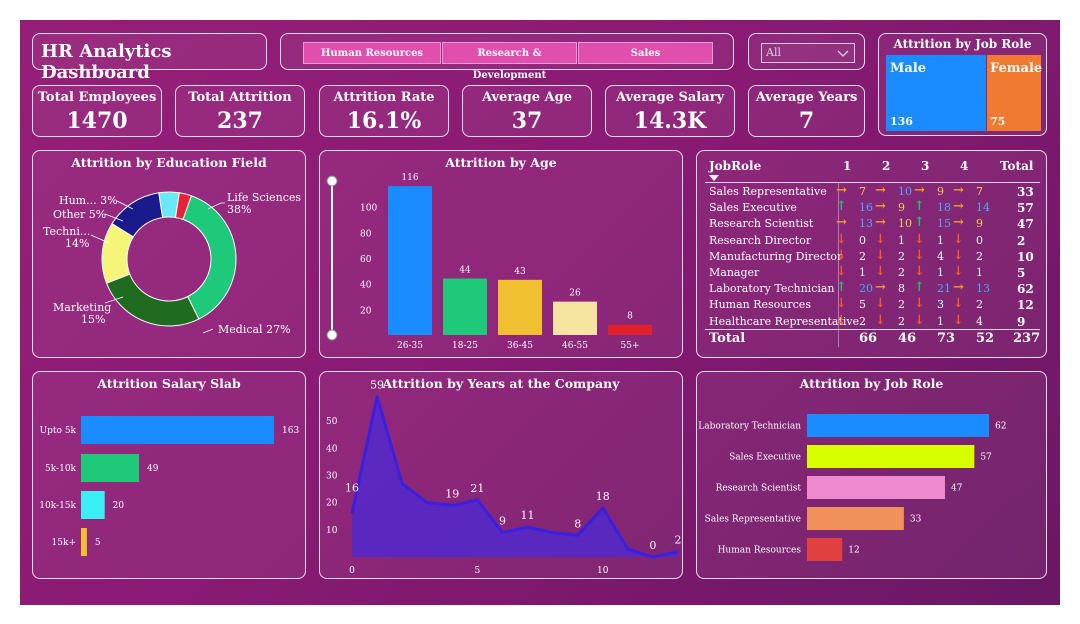  What do you see at coordinates (901, 121) in the screenshot?
I see `male-value: 136` at bounding box center [901, 121].